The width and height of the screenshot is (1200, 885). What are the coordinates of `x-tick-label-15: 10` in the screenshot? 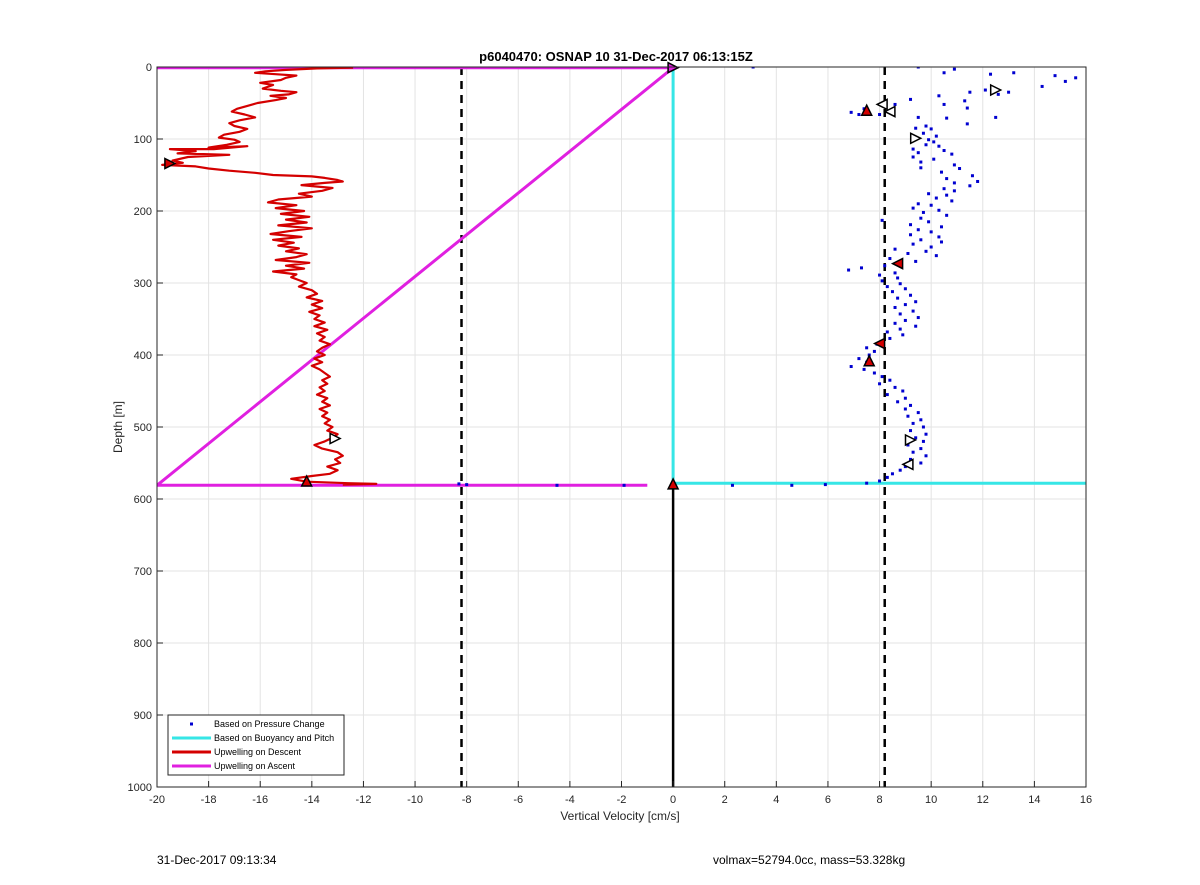 It's located at (931, 800).